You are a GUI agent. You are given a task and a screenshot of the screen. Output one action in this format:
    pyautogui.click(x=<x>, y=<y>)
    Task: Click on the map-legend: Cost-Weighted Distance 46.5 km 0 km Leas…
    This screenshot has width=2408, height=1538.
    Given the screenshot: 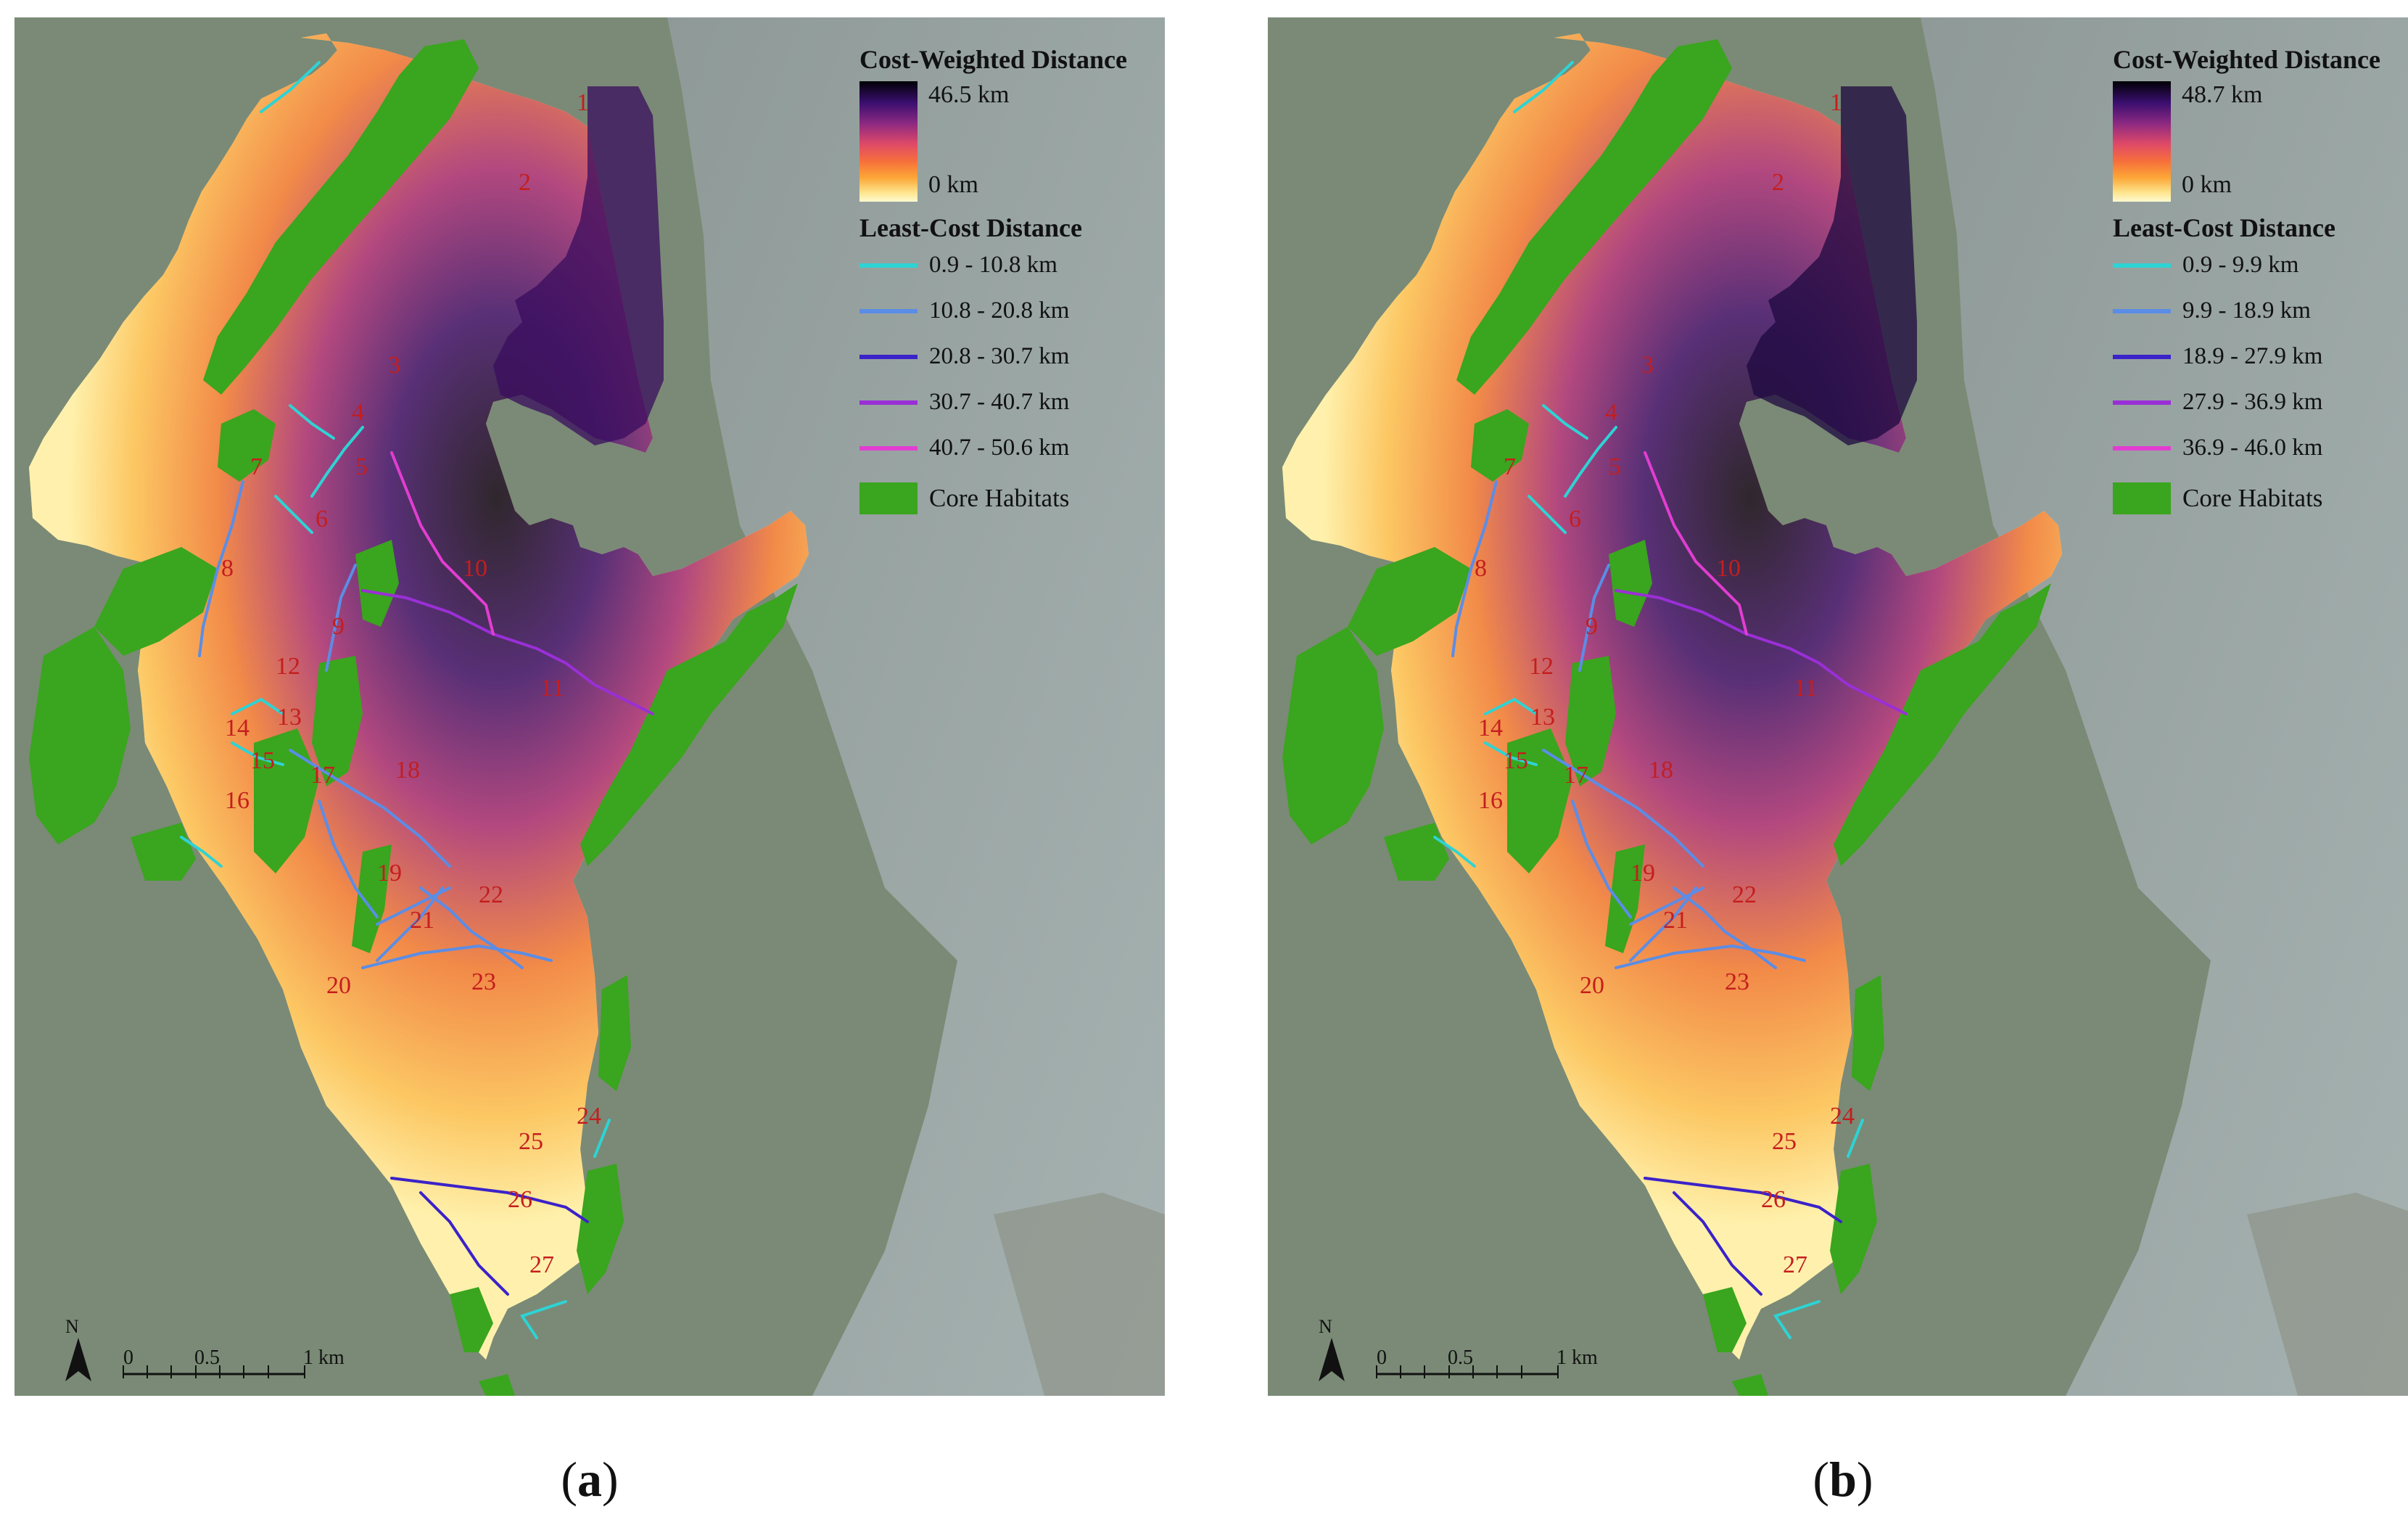 What is the action you would take?
    pyautogui.click(x=1004, y=284)
    